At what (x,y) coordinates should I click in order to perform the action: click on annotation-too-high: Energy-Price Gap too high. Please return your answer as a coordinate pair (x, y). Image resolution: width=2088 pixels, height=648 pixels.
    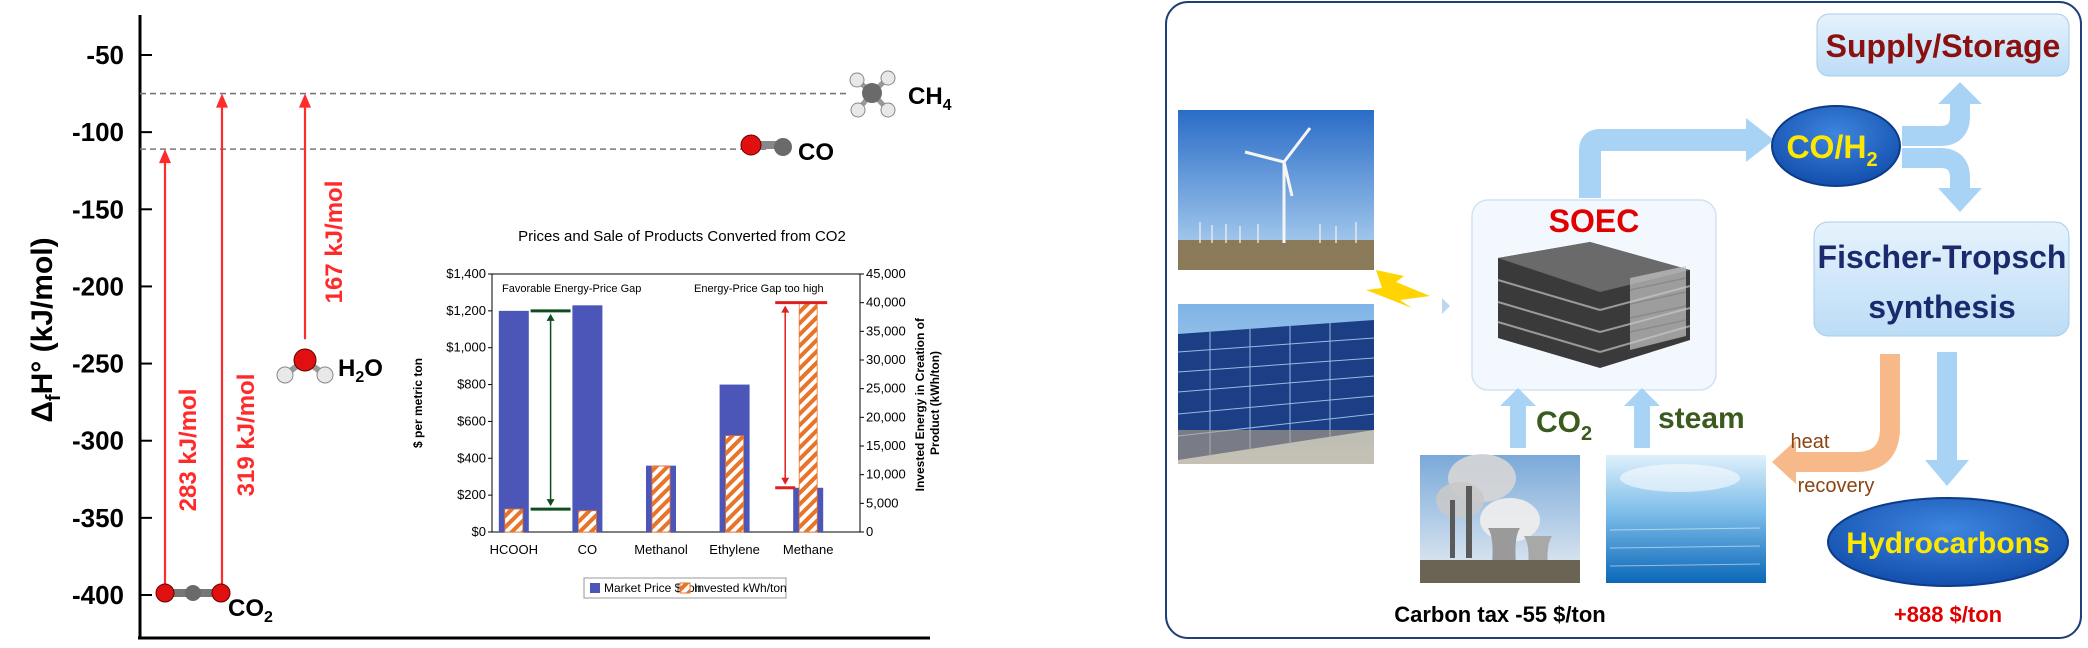
    Looking at the image, I should click on (759, 289).